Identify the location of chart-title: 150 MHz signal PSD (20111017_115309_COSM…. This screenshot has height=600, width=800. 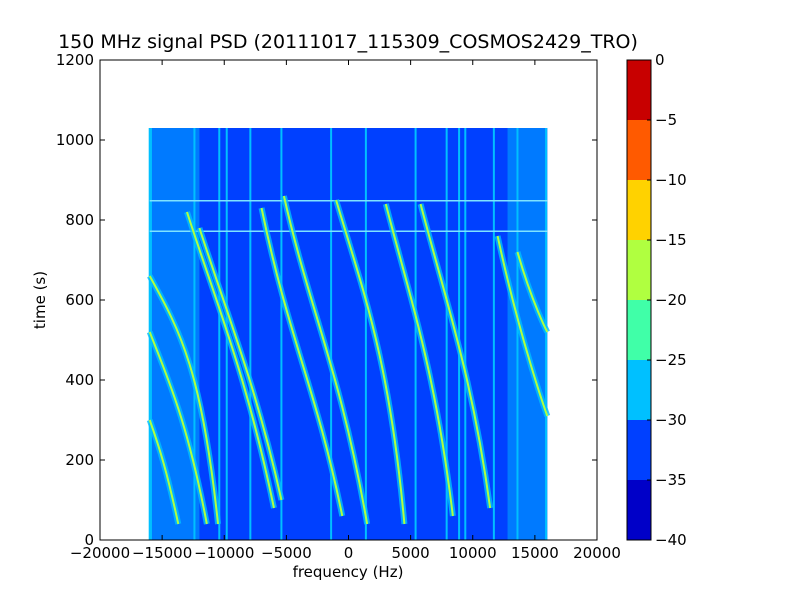
(348, 42).